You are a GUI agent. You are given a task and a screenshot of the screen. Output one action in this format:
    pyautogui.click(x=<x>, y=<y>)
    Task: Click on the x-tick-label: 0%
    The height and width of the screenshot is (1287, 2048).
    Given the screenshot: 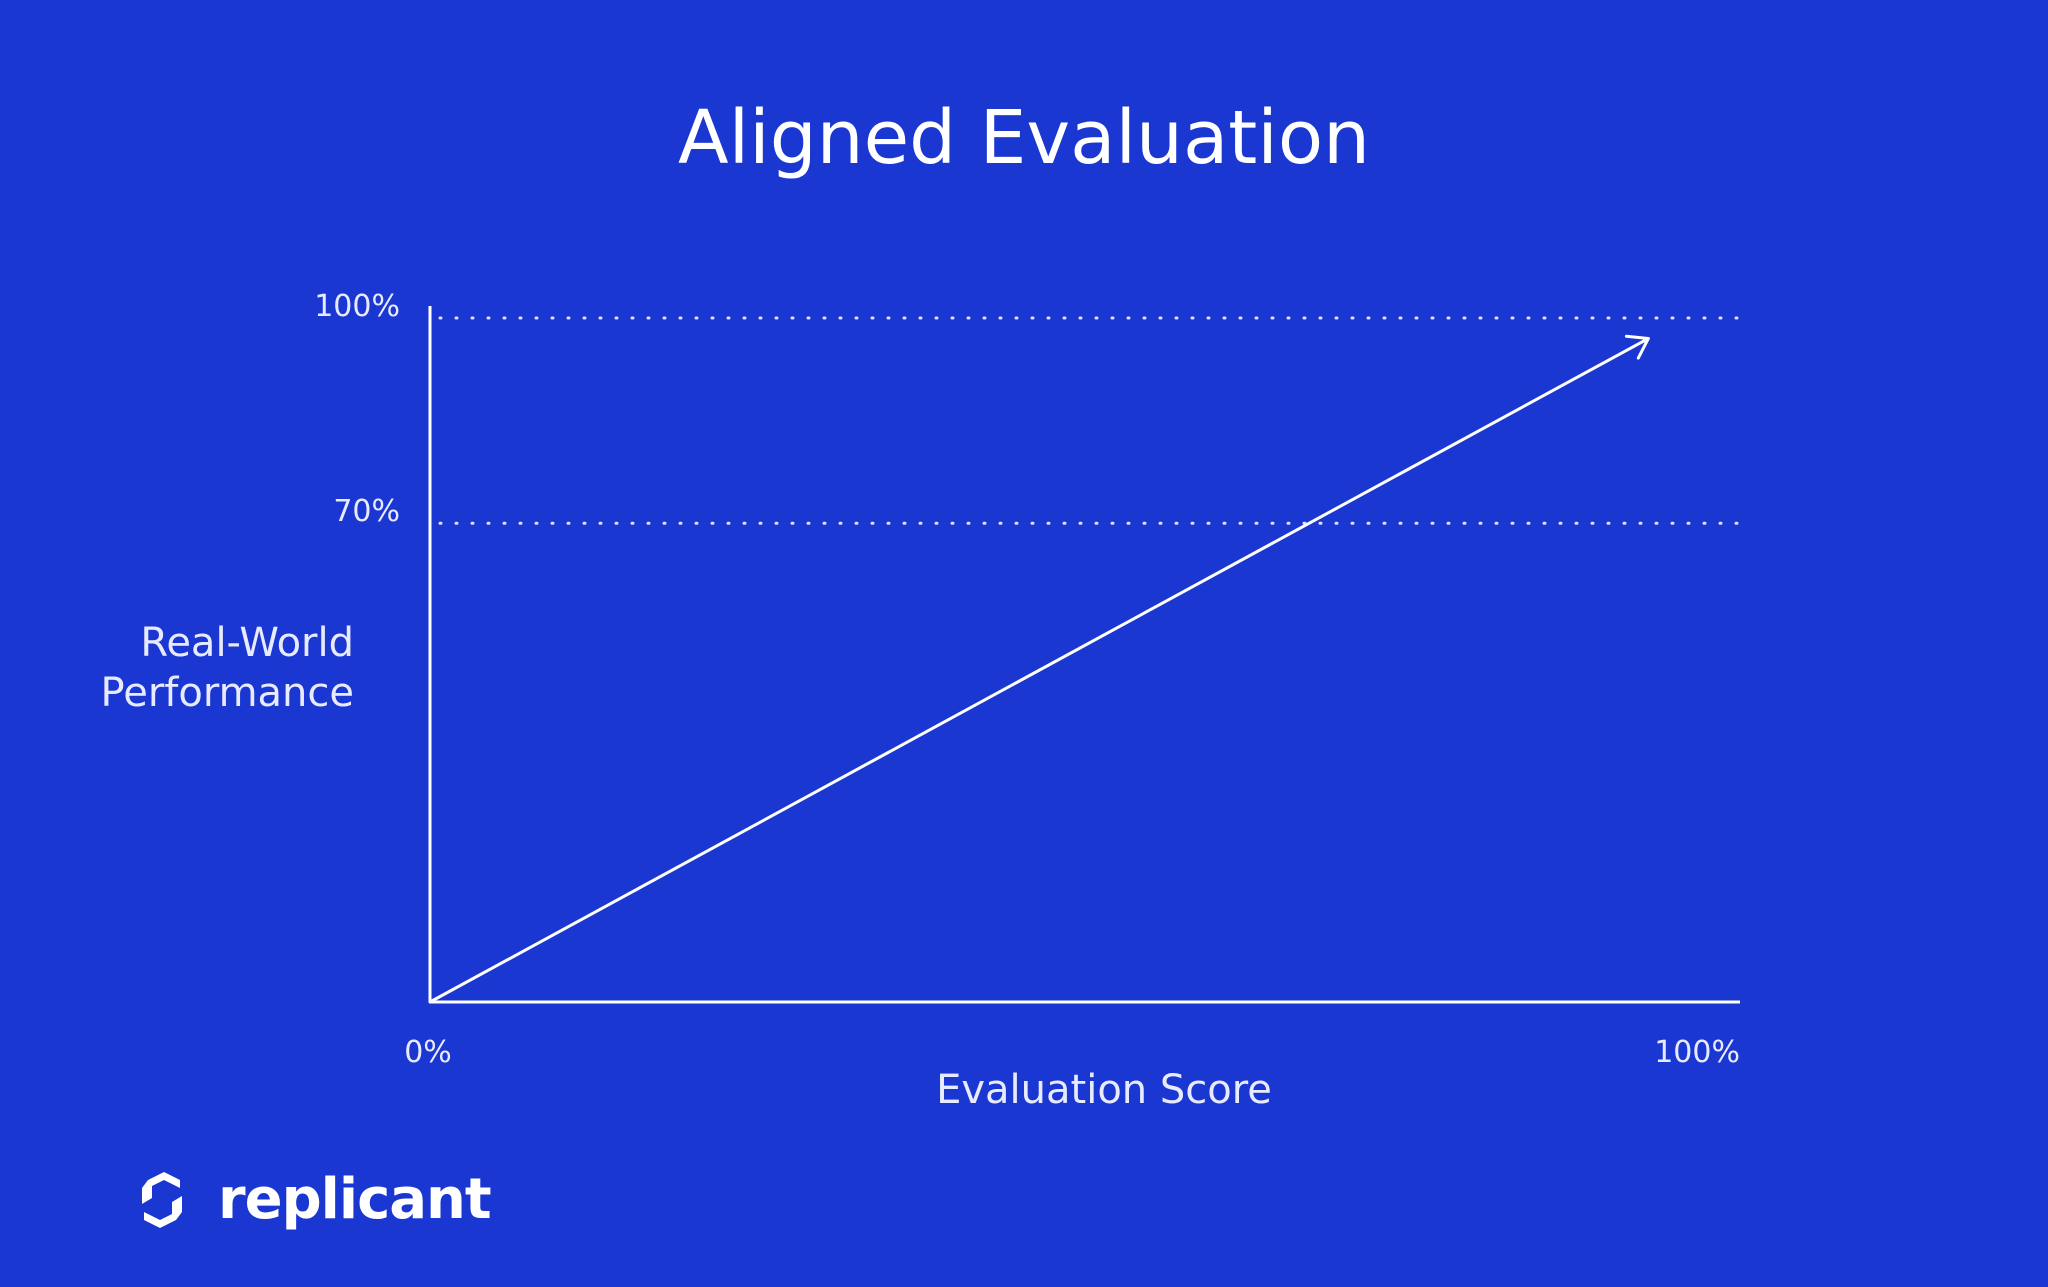 What is the action you would take?
    pyautogui.click(x=428, y=1052)
    